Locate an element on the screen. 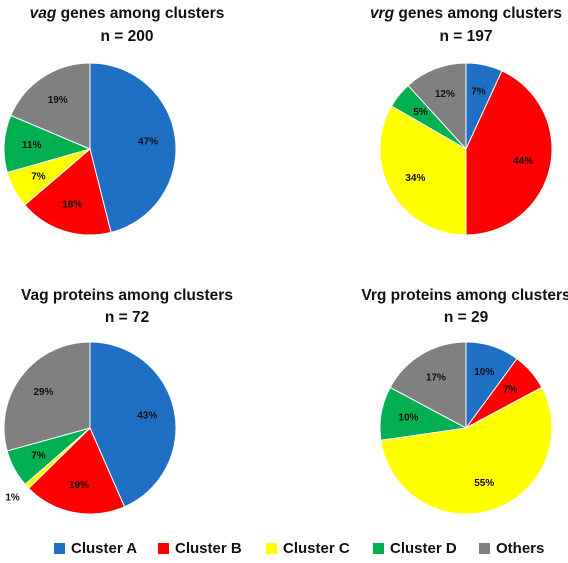 This screenshot has width=568, height=563. slice-label-cluster-a: 47% is located at coordinates (148, 141).